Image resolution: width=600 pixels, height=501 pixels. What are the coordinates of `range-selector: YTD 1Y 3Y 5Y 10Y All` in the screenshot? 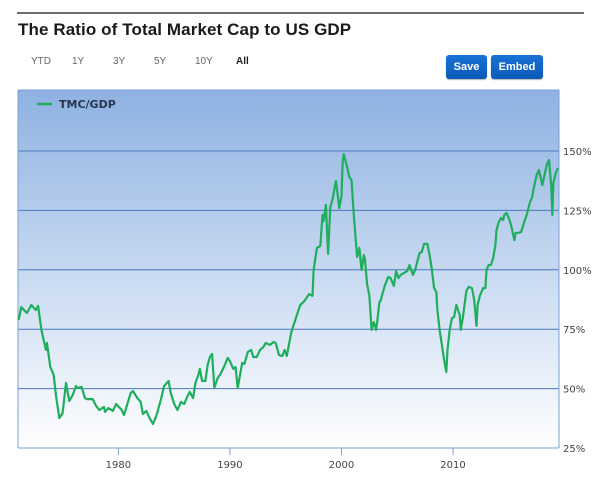 It's located at (141, 63).